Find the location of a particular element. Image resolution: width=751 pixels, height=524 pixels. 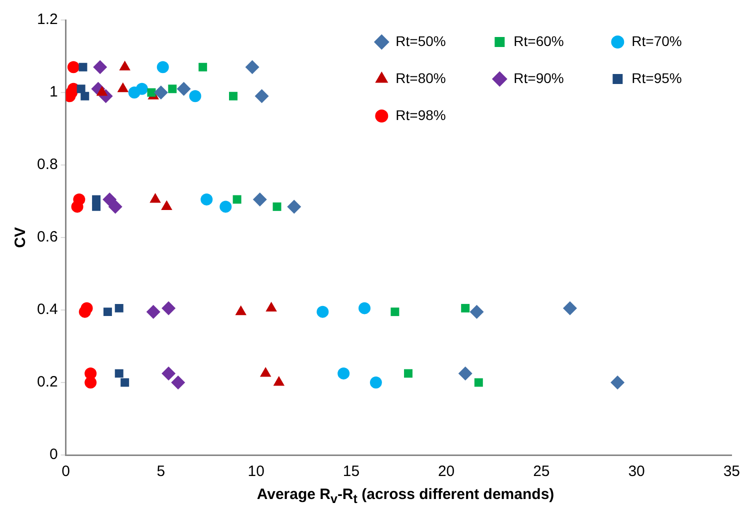

legend-label: Rt=50% is located at coordinates (421, 40).